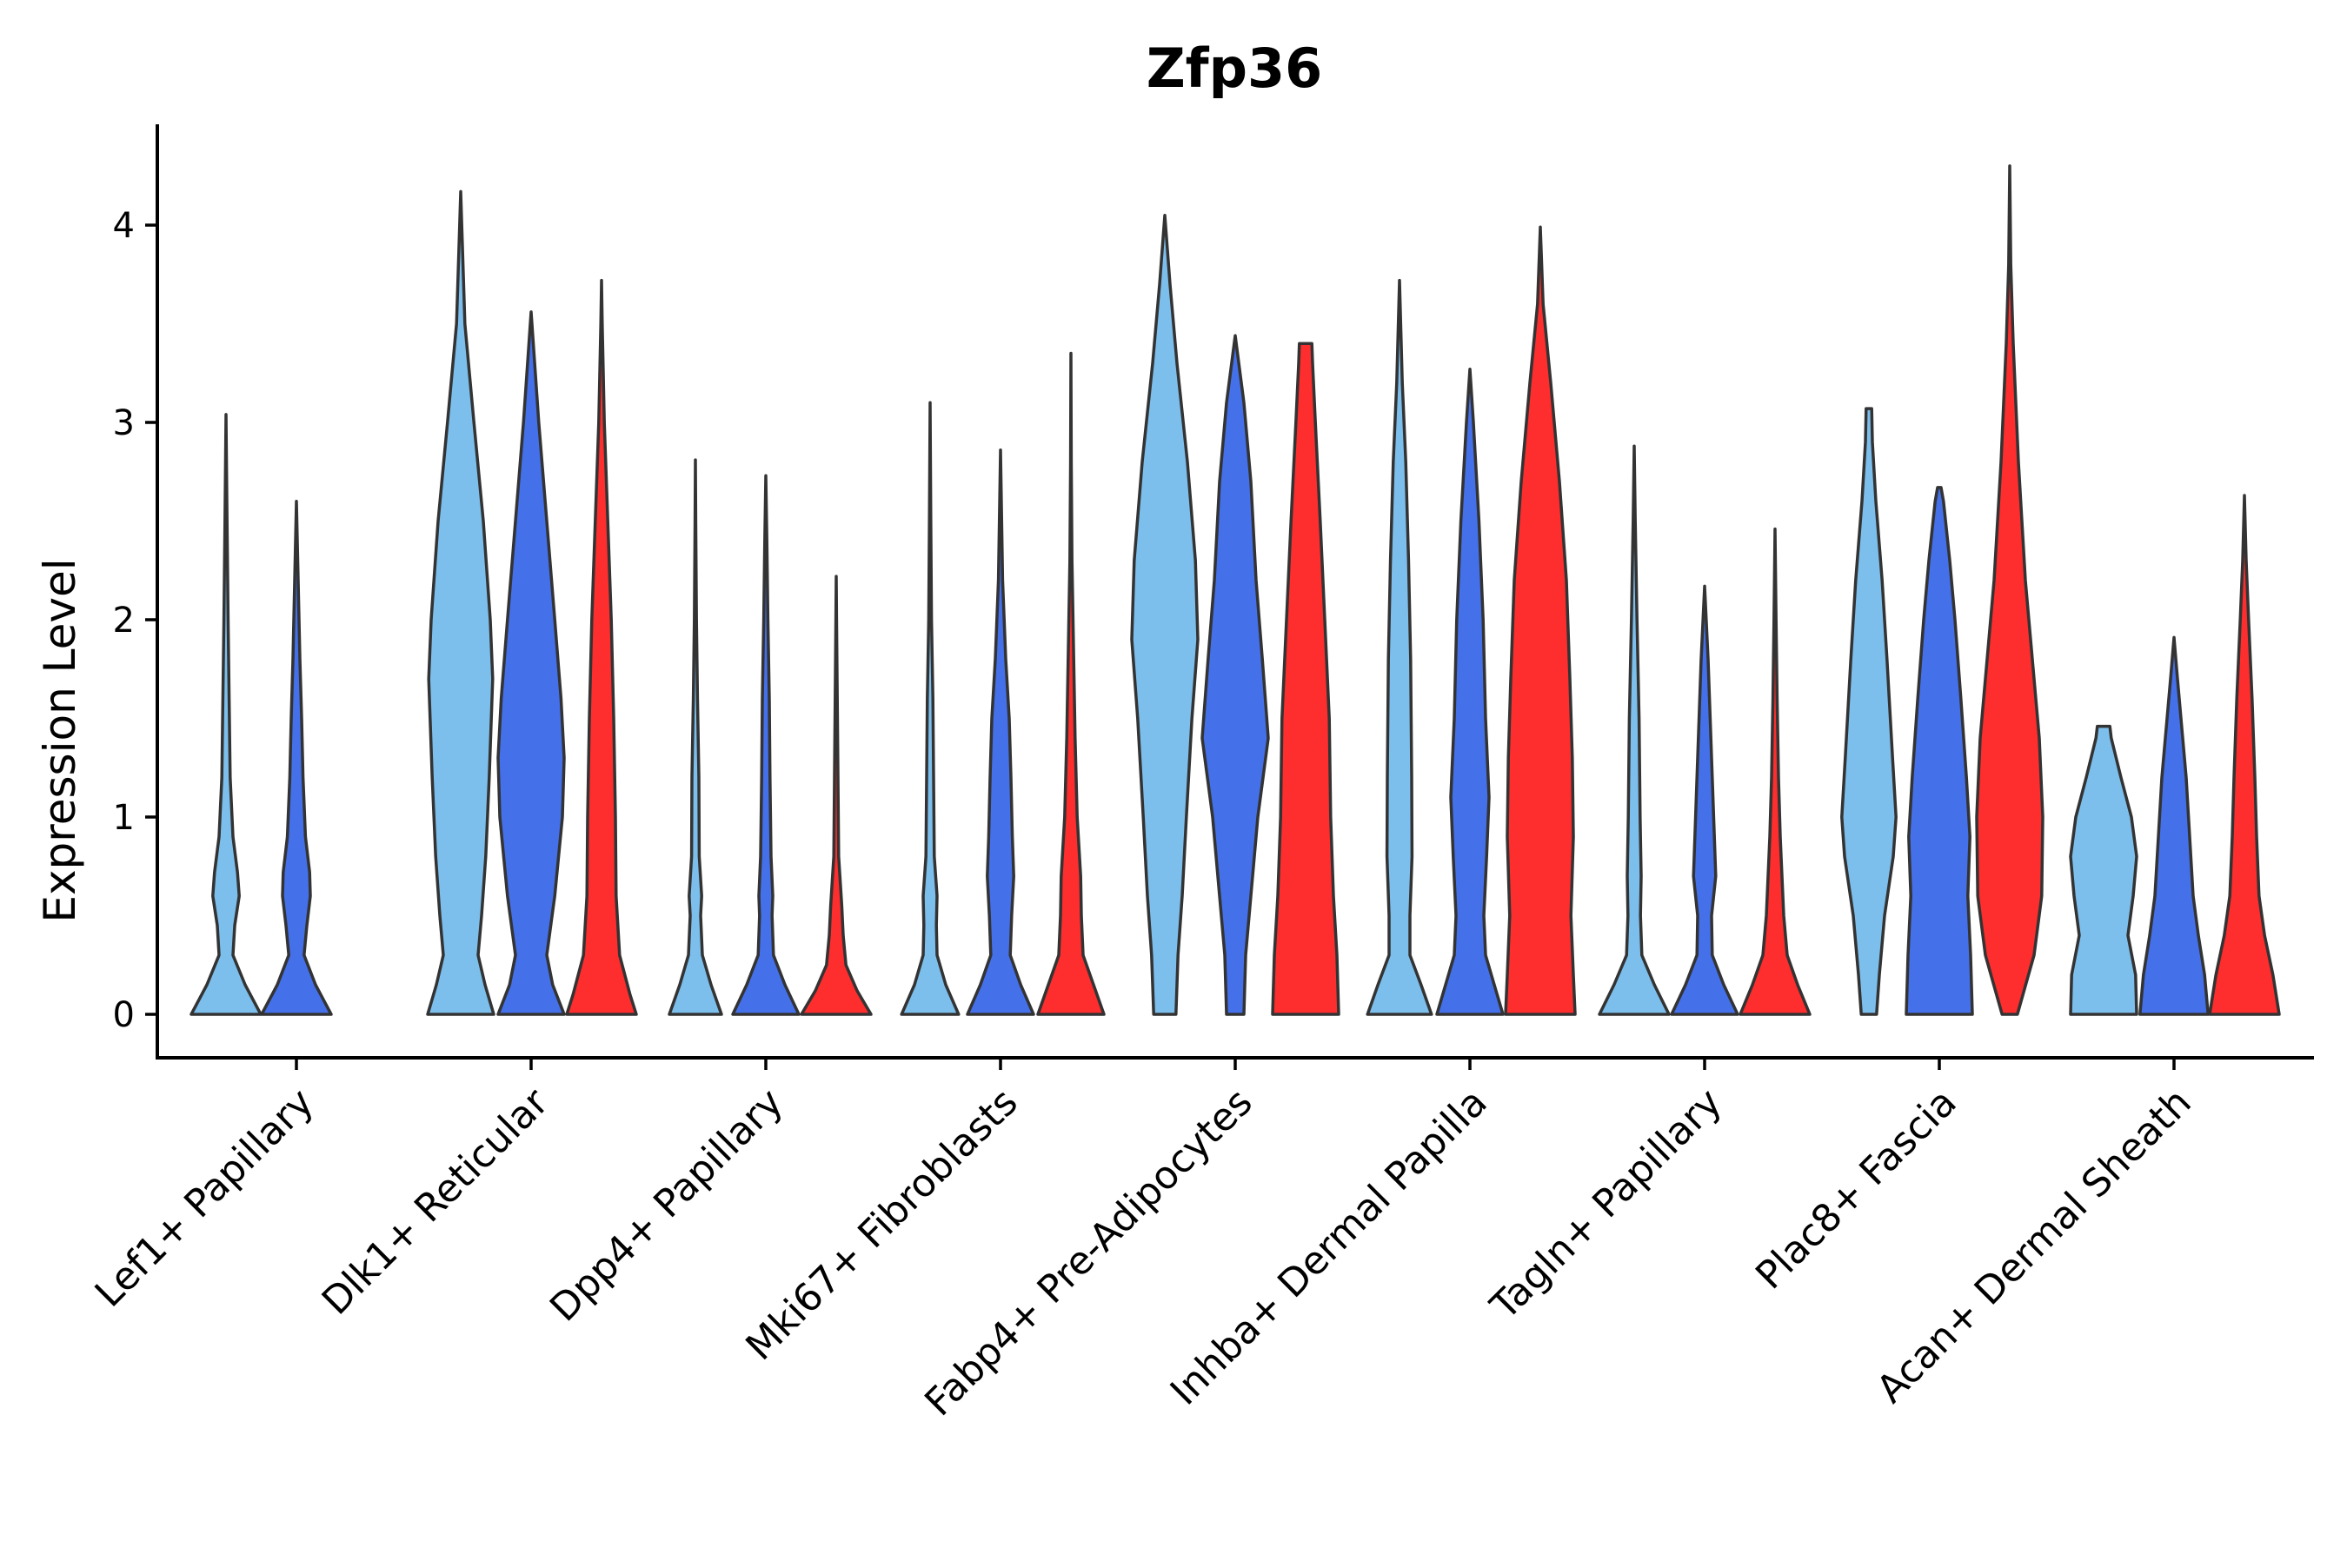 The height and width of the screenshot is (1568, 2347). I want to click on y-ticks: 0 1 2 3 4, so click(135, 620).